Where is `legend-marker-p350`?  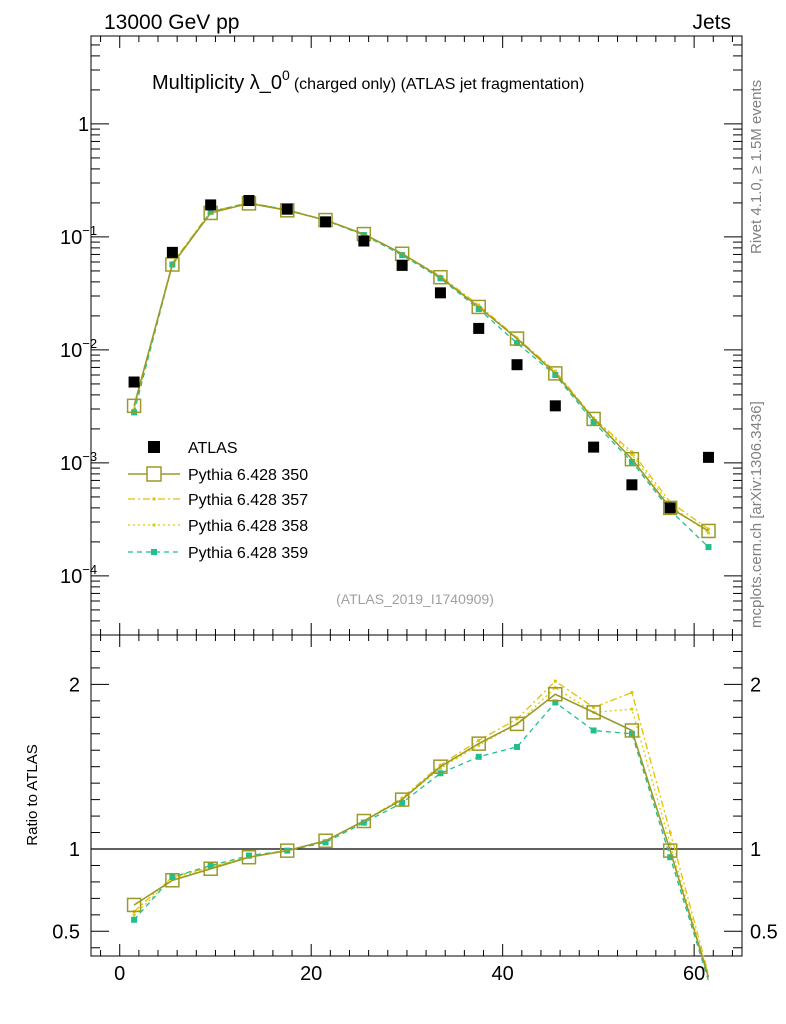
legend-marker-p350 is located at coordinates (154, 474).